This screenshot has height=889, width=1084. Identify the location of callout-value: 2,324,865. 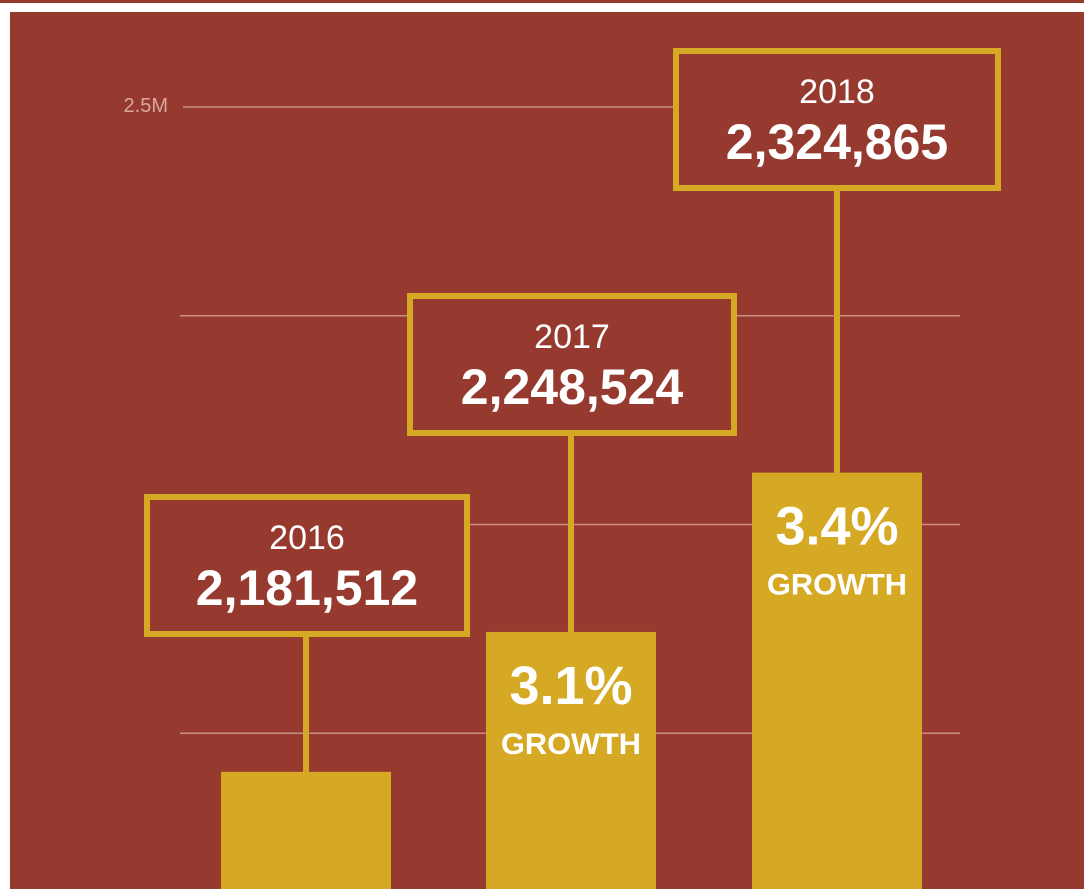
(837, 142).